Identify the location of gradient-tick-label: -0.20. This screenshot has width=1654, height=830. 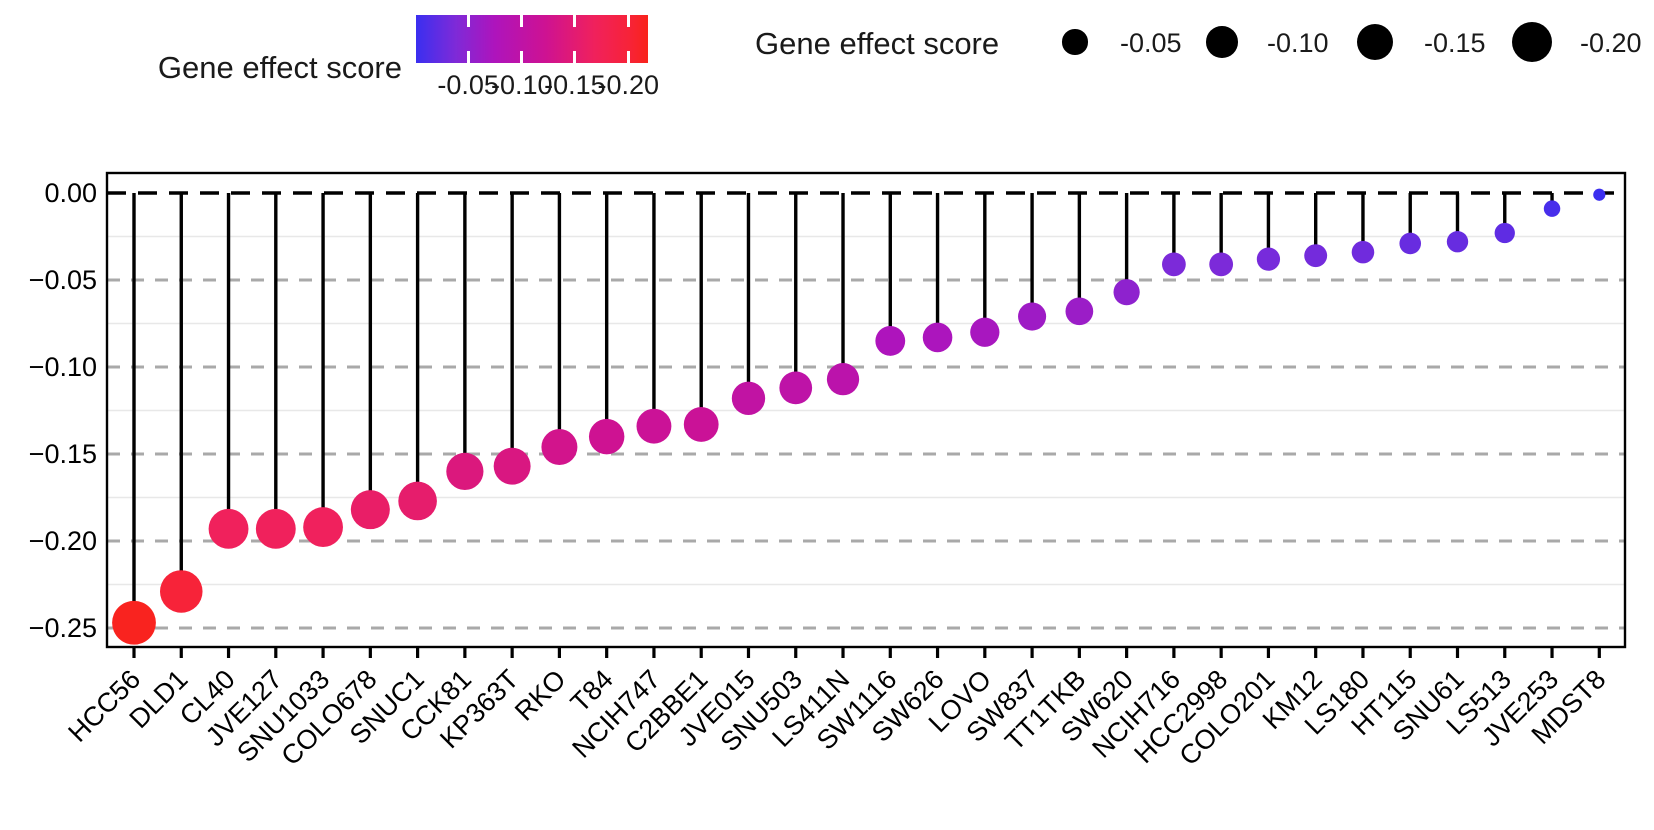
(628, 85).